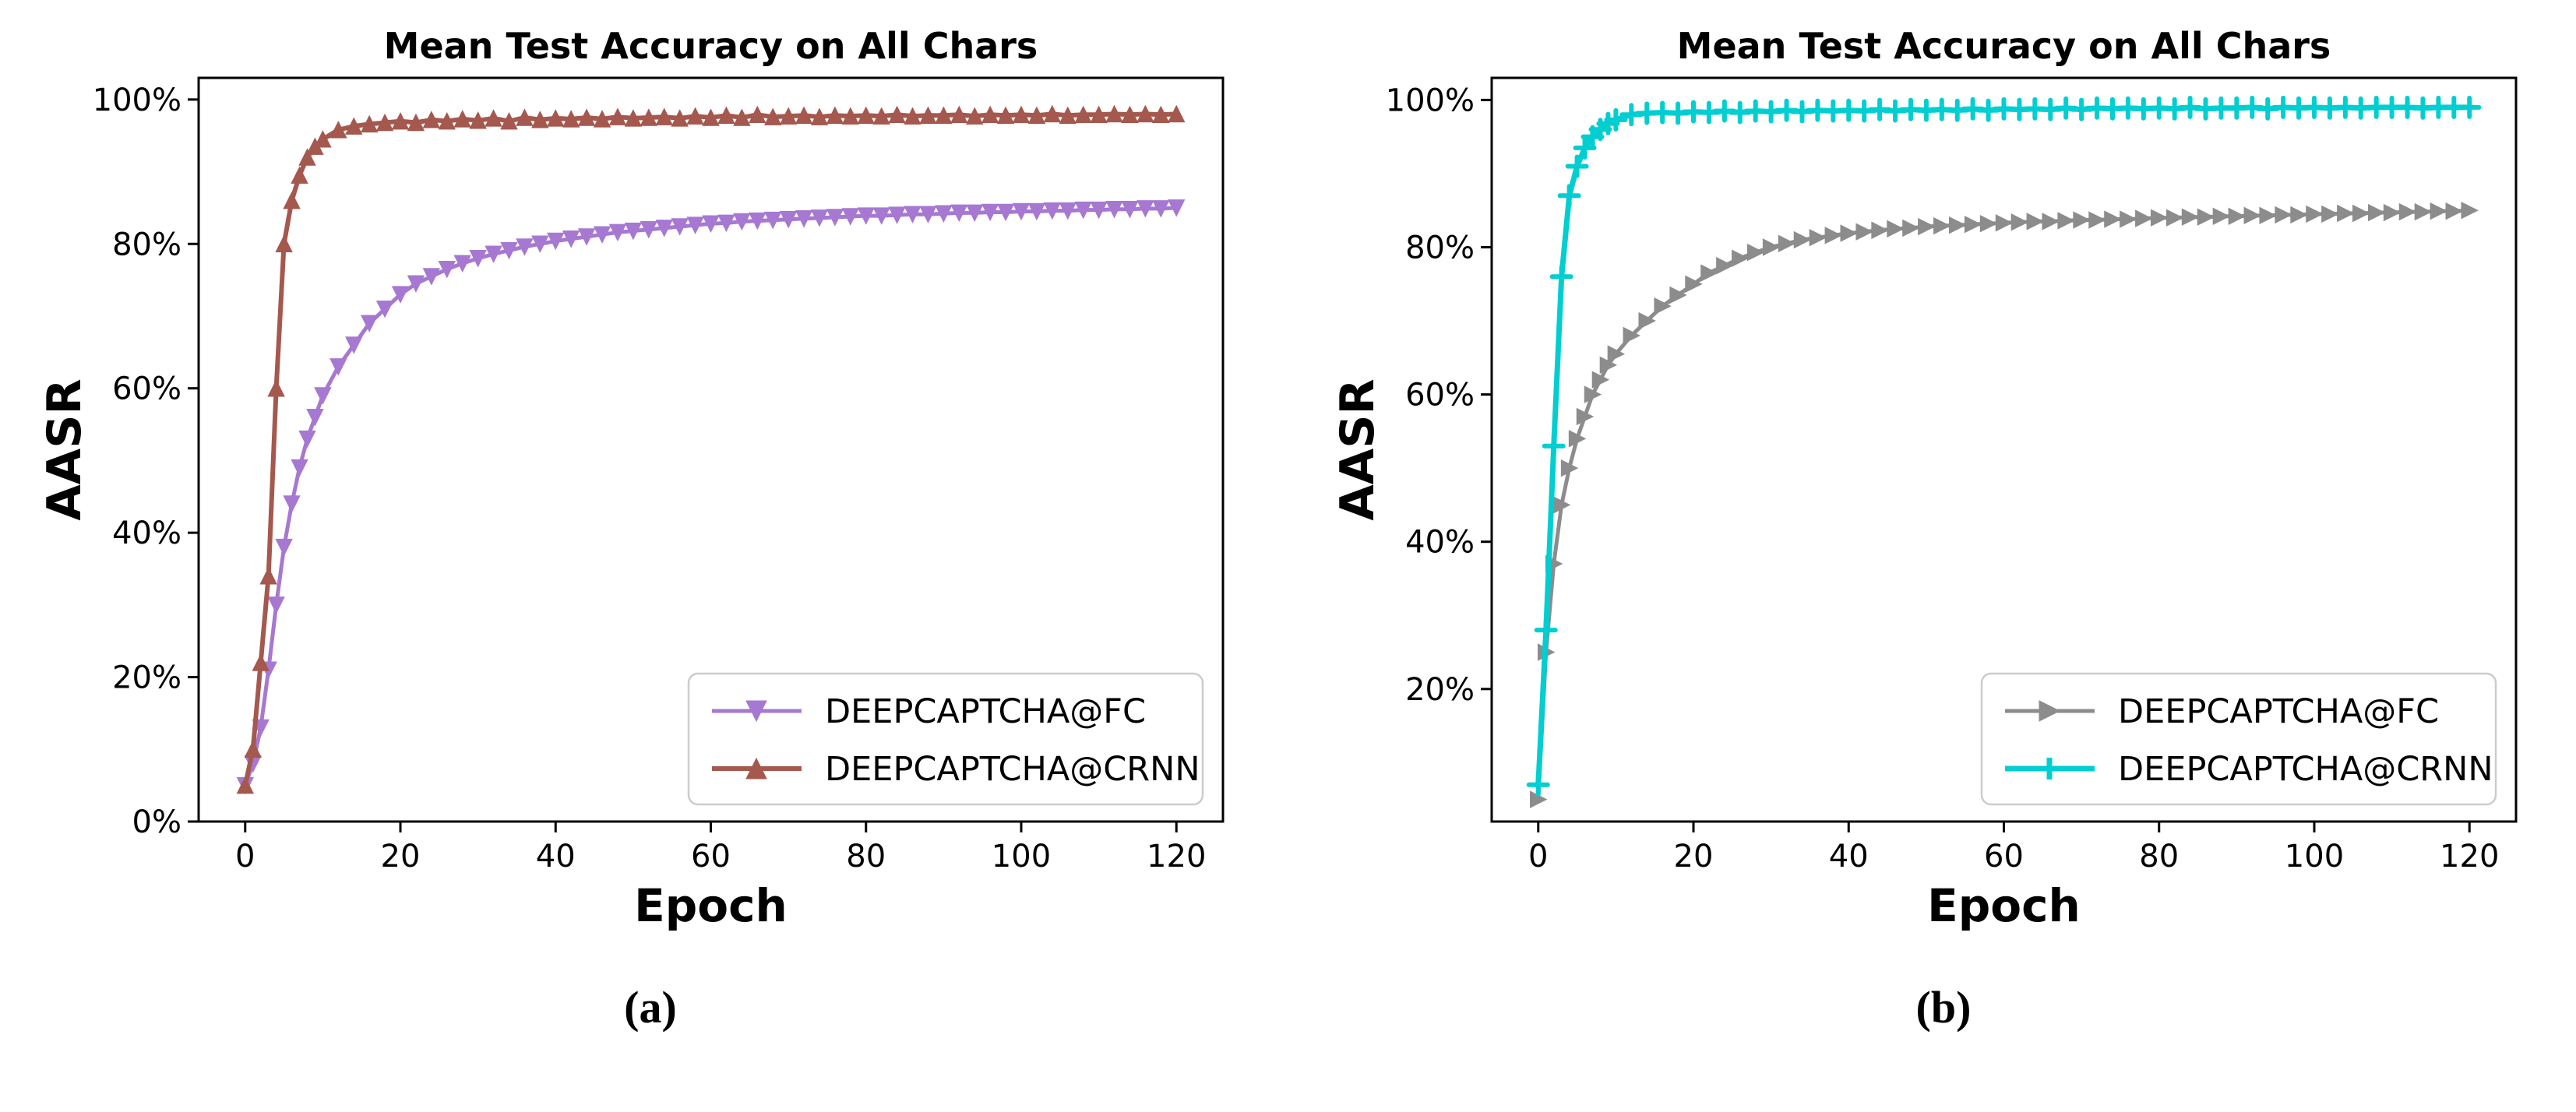 This screenshot has height=1112, width=2576. I want to click on y-tick-label: 0%, so click(157, 822).